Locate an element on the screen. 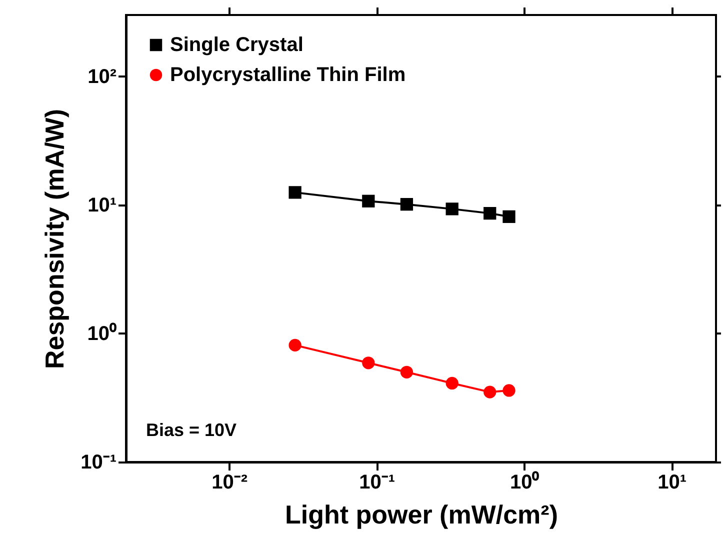 The height and width of the screenshot is (549, 723). y-axis-title: Responsivity (mA/W) is located at coordinates (55, 239).